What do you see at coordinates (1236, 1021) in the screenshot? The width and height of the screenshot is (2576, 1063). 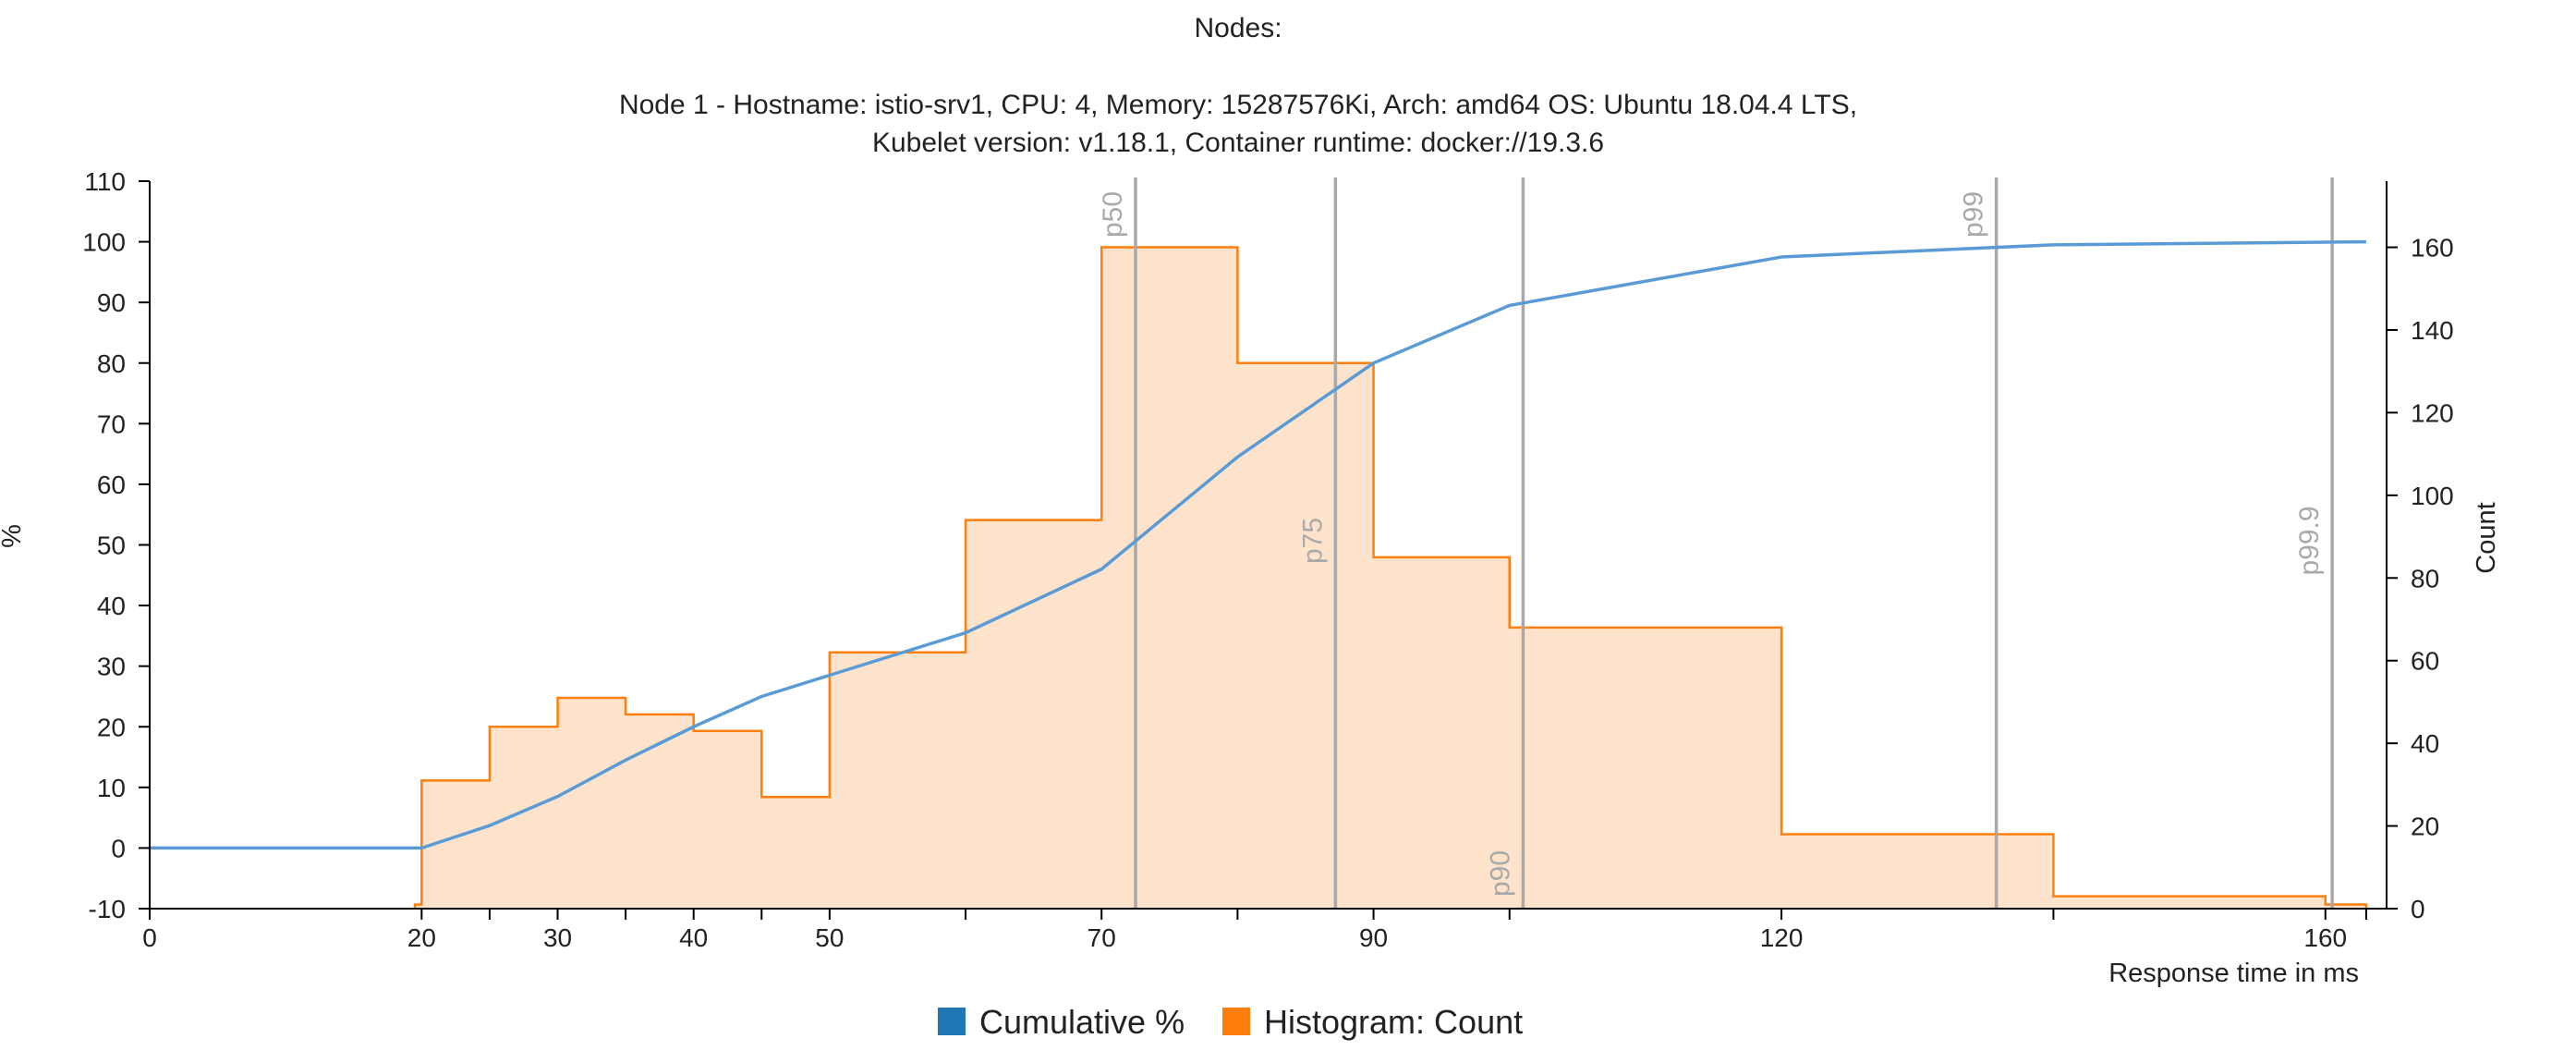 I see `legend-swatch-histogram` at bounding box center [1236, 1021].